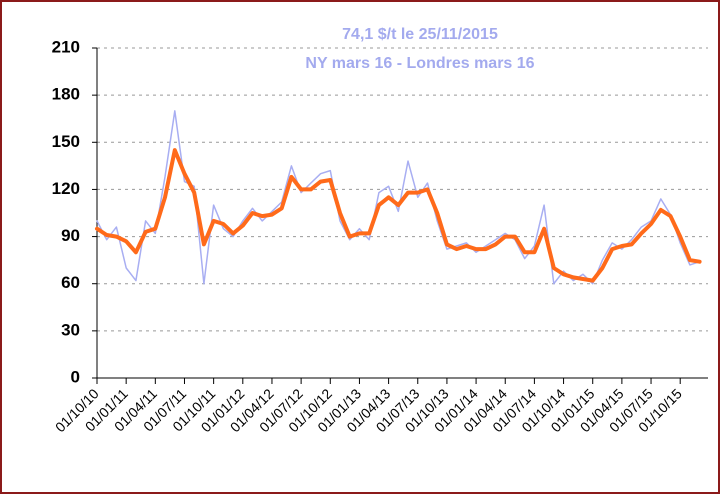 The height and width of the screenshot is (494, 720). What do you see at coordinates (420, 34) in the screenshot?
I see `chart-title: 74,1 $/t le 25/11/2015` at bounding box center [420, 34].